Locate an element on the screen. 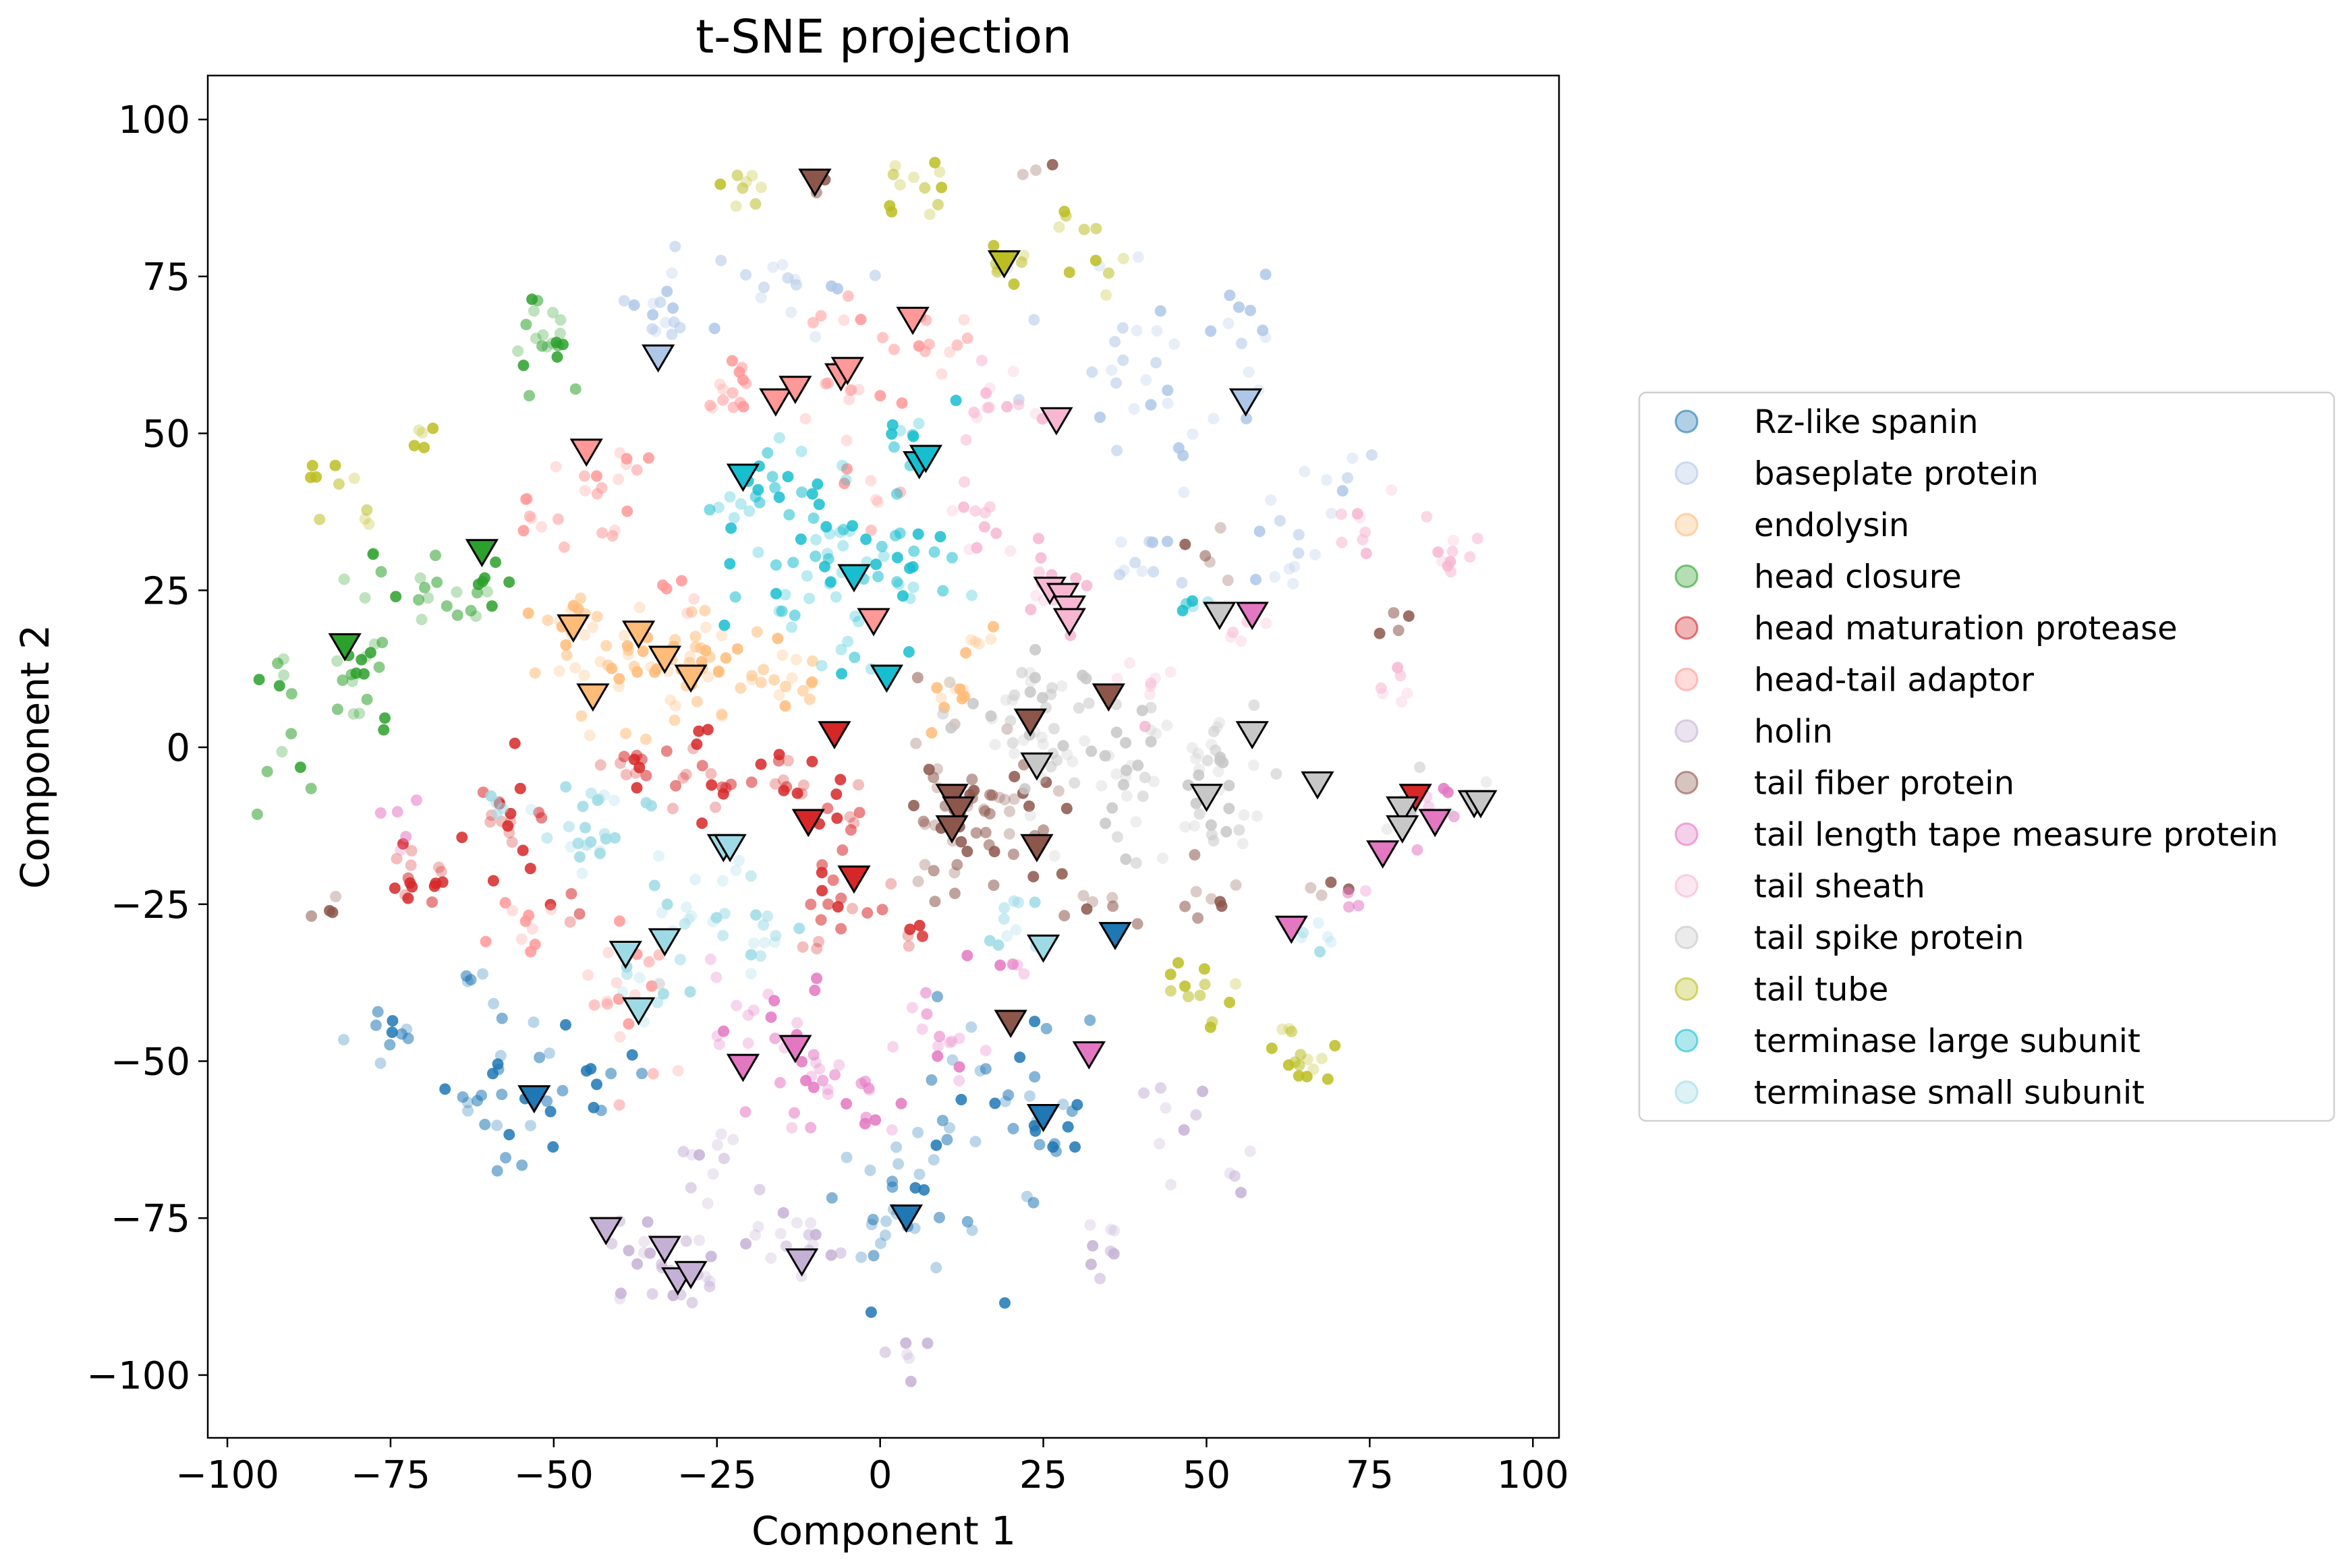 Image resolution: width=2351 pixels, height=1568 pixels. y-tick-label: 25 is located at coordinates (166, 591).